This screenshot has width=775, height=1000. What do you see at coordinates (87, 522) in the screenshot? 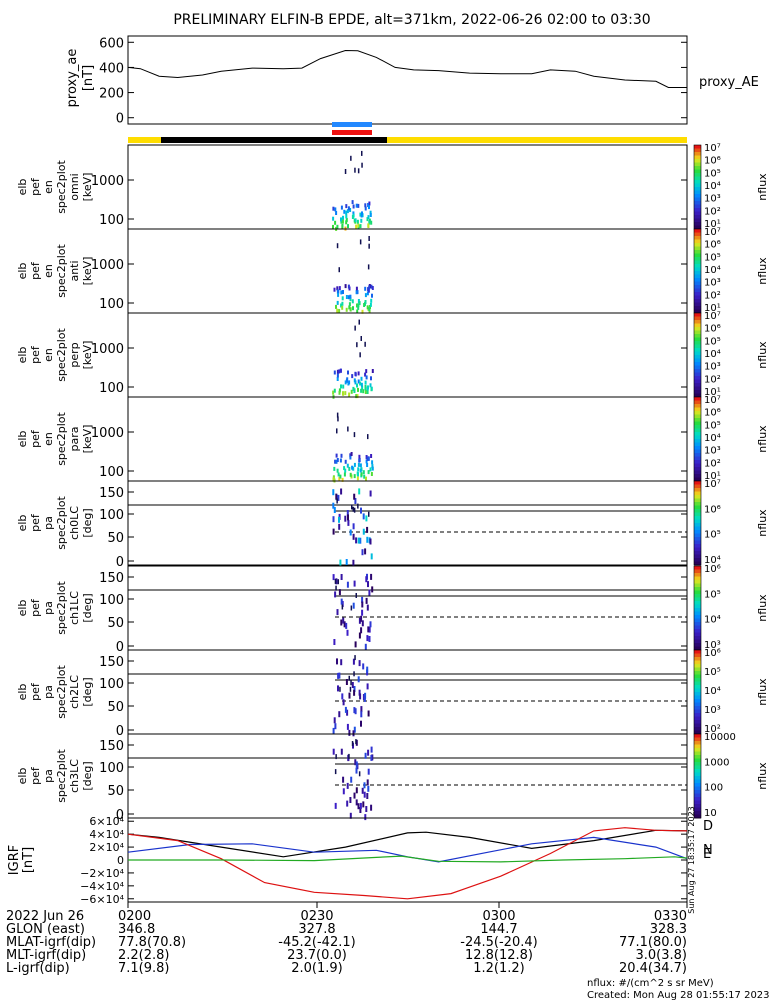
I see `panel-ylabel-line: [deg]` at bounding box center [87, 522].